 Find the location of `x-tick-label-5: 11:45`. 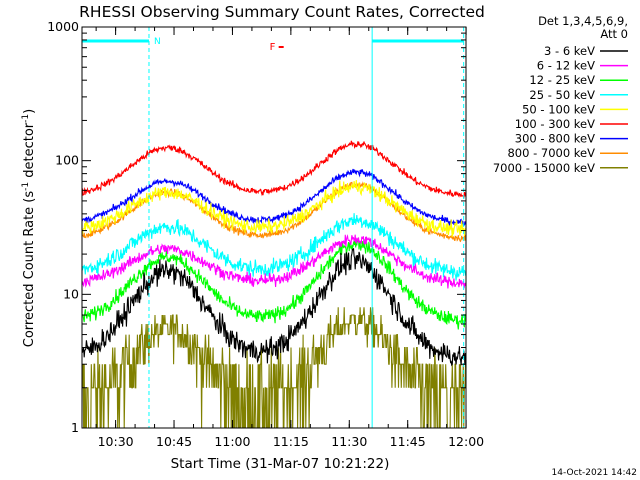

x-tick-label-5: 11:45 is located at coordinates (408, 441).